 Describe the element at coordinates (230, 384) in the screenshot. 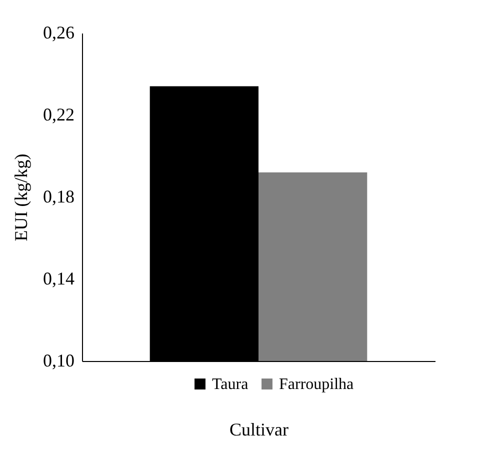

I see `legend-label: Taura` at that location.